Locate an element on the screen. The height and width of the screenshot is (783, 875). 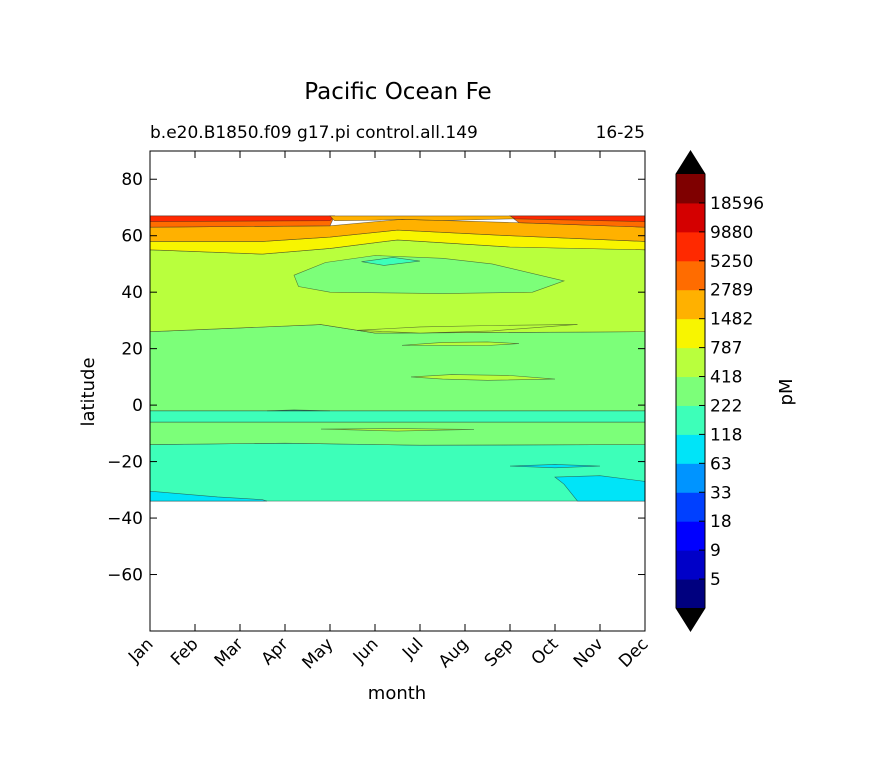
colorbar-tick-label: 9 is located at coordinates (715, 551).